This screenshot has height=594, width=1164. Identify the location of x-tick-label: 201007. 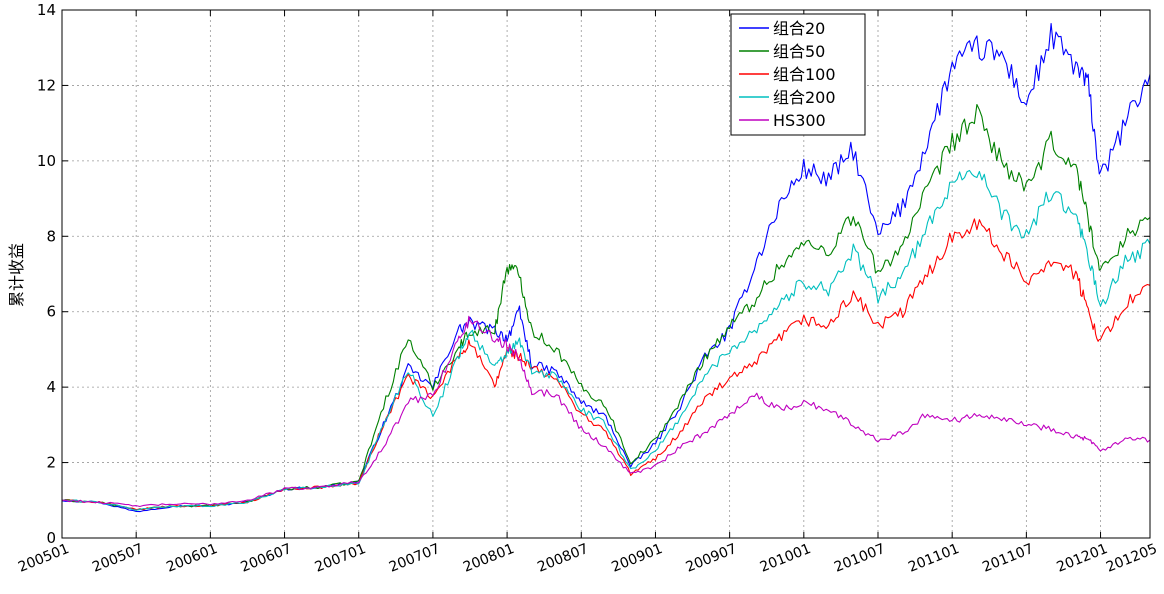
(860, 558).